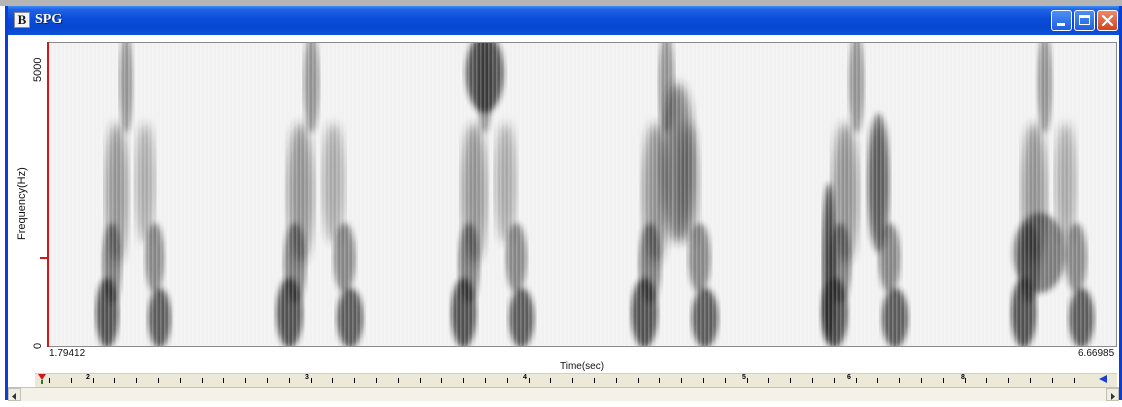  What do you see at coordinates (1103, 379) in the screenshot?
I see `marker-blue-icon` at bounding box center [1103, 379].